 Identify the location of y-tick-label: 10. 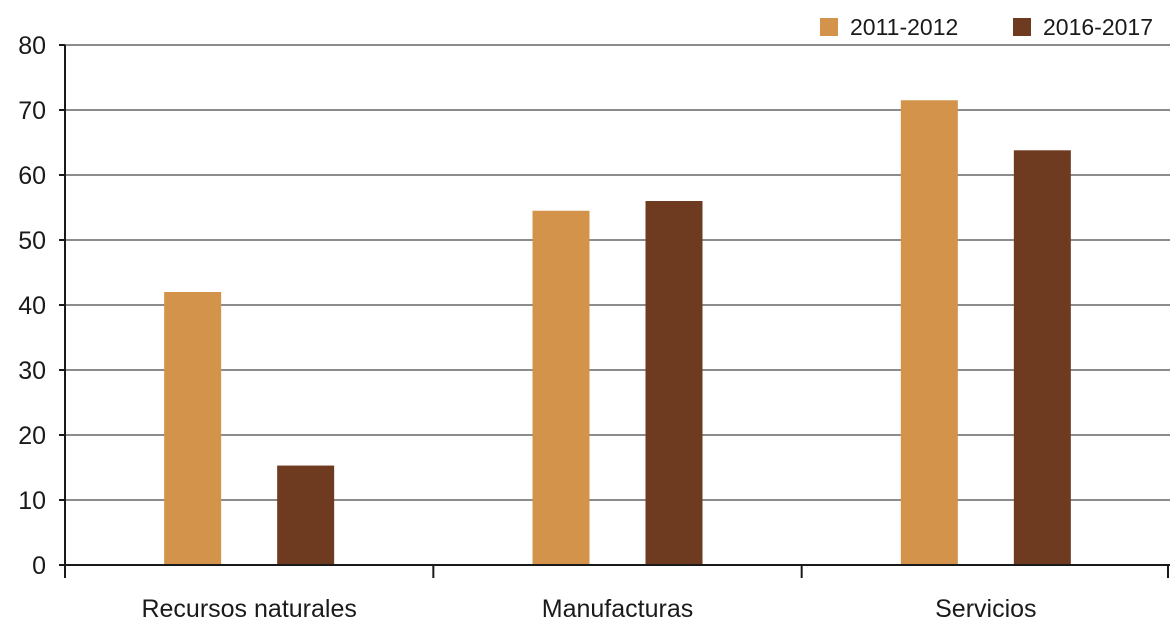
(32, 501).